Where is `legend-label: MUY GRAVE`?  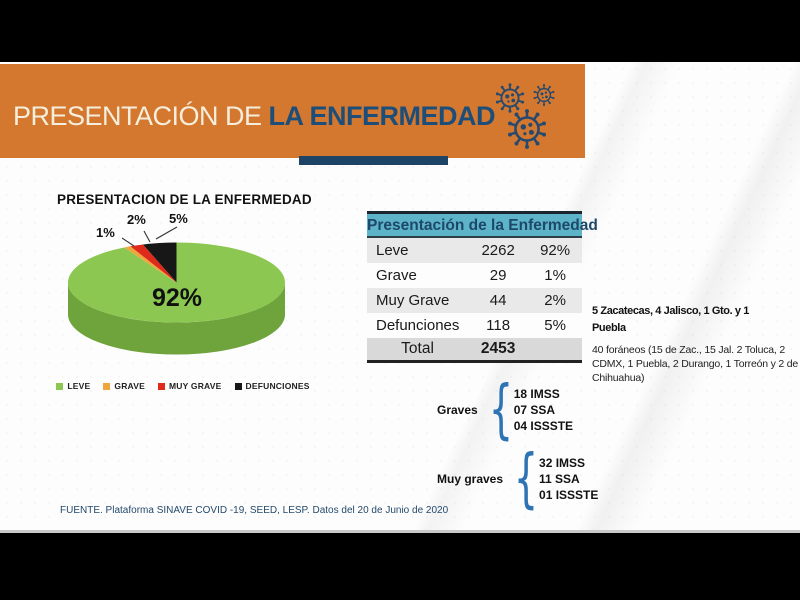 legend-label: MUY GRAVE is located at coordinates (195, 386).